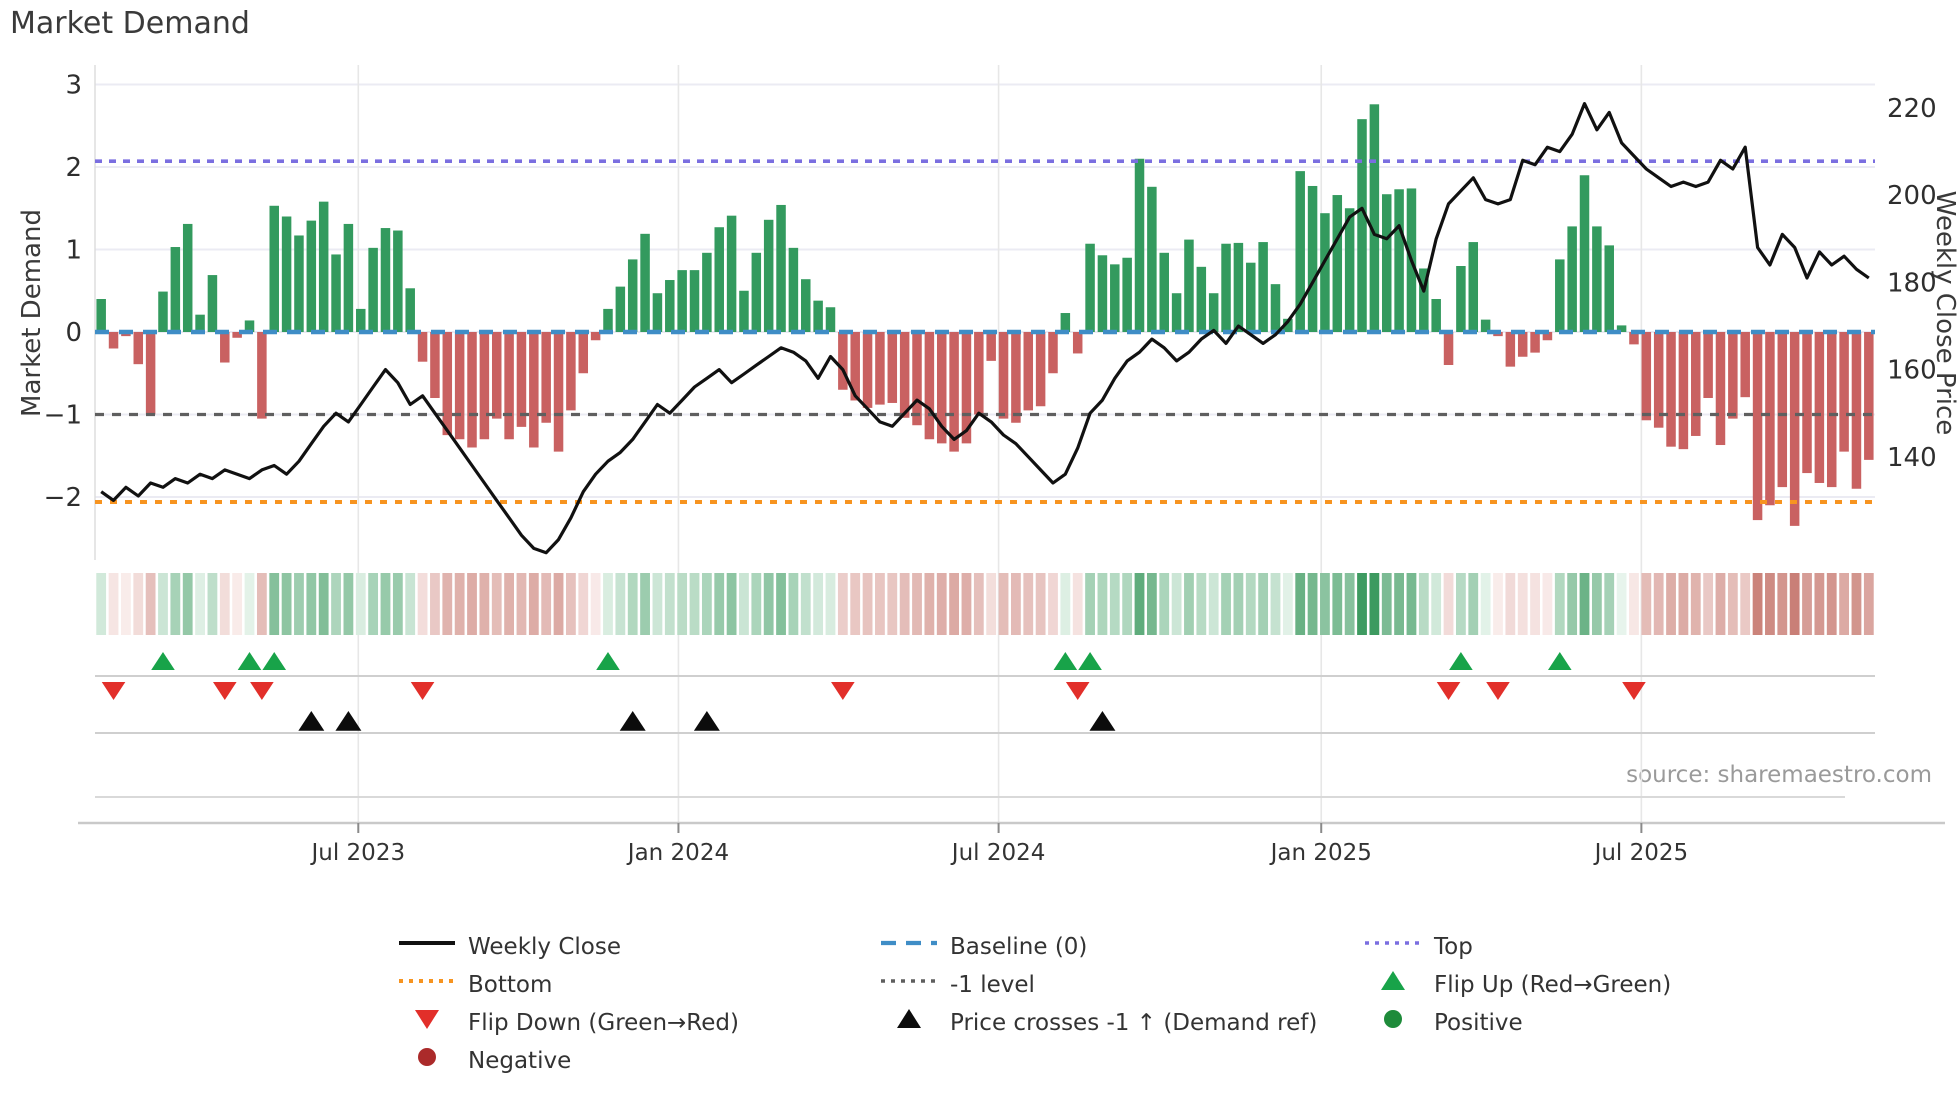  Describe the element at coordinates (520, 1061) in the screenshot. I see `legend-label: Negative` at that location.